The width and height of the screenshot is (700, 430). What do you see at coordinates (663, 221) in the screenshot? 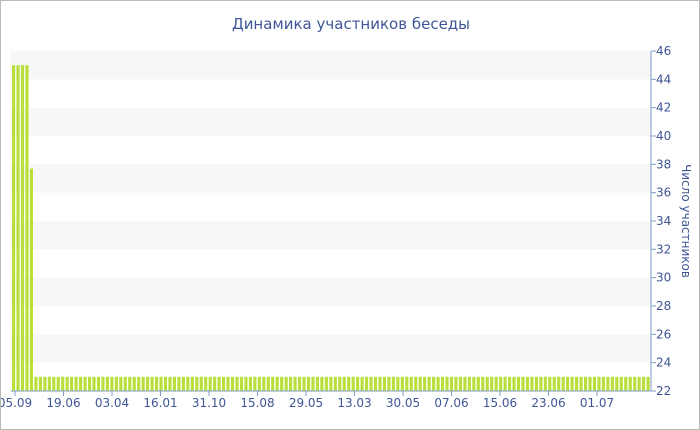
I see `y-tick-label: 34` at bounding box center [663, 221].